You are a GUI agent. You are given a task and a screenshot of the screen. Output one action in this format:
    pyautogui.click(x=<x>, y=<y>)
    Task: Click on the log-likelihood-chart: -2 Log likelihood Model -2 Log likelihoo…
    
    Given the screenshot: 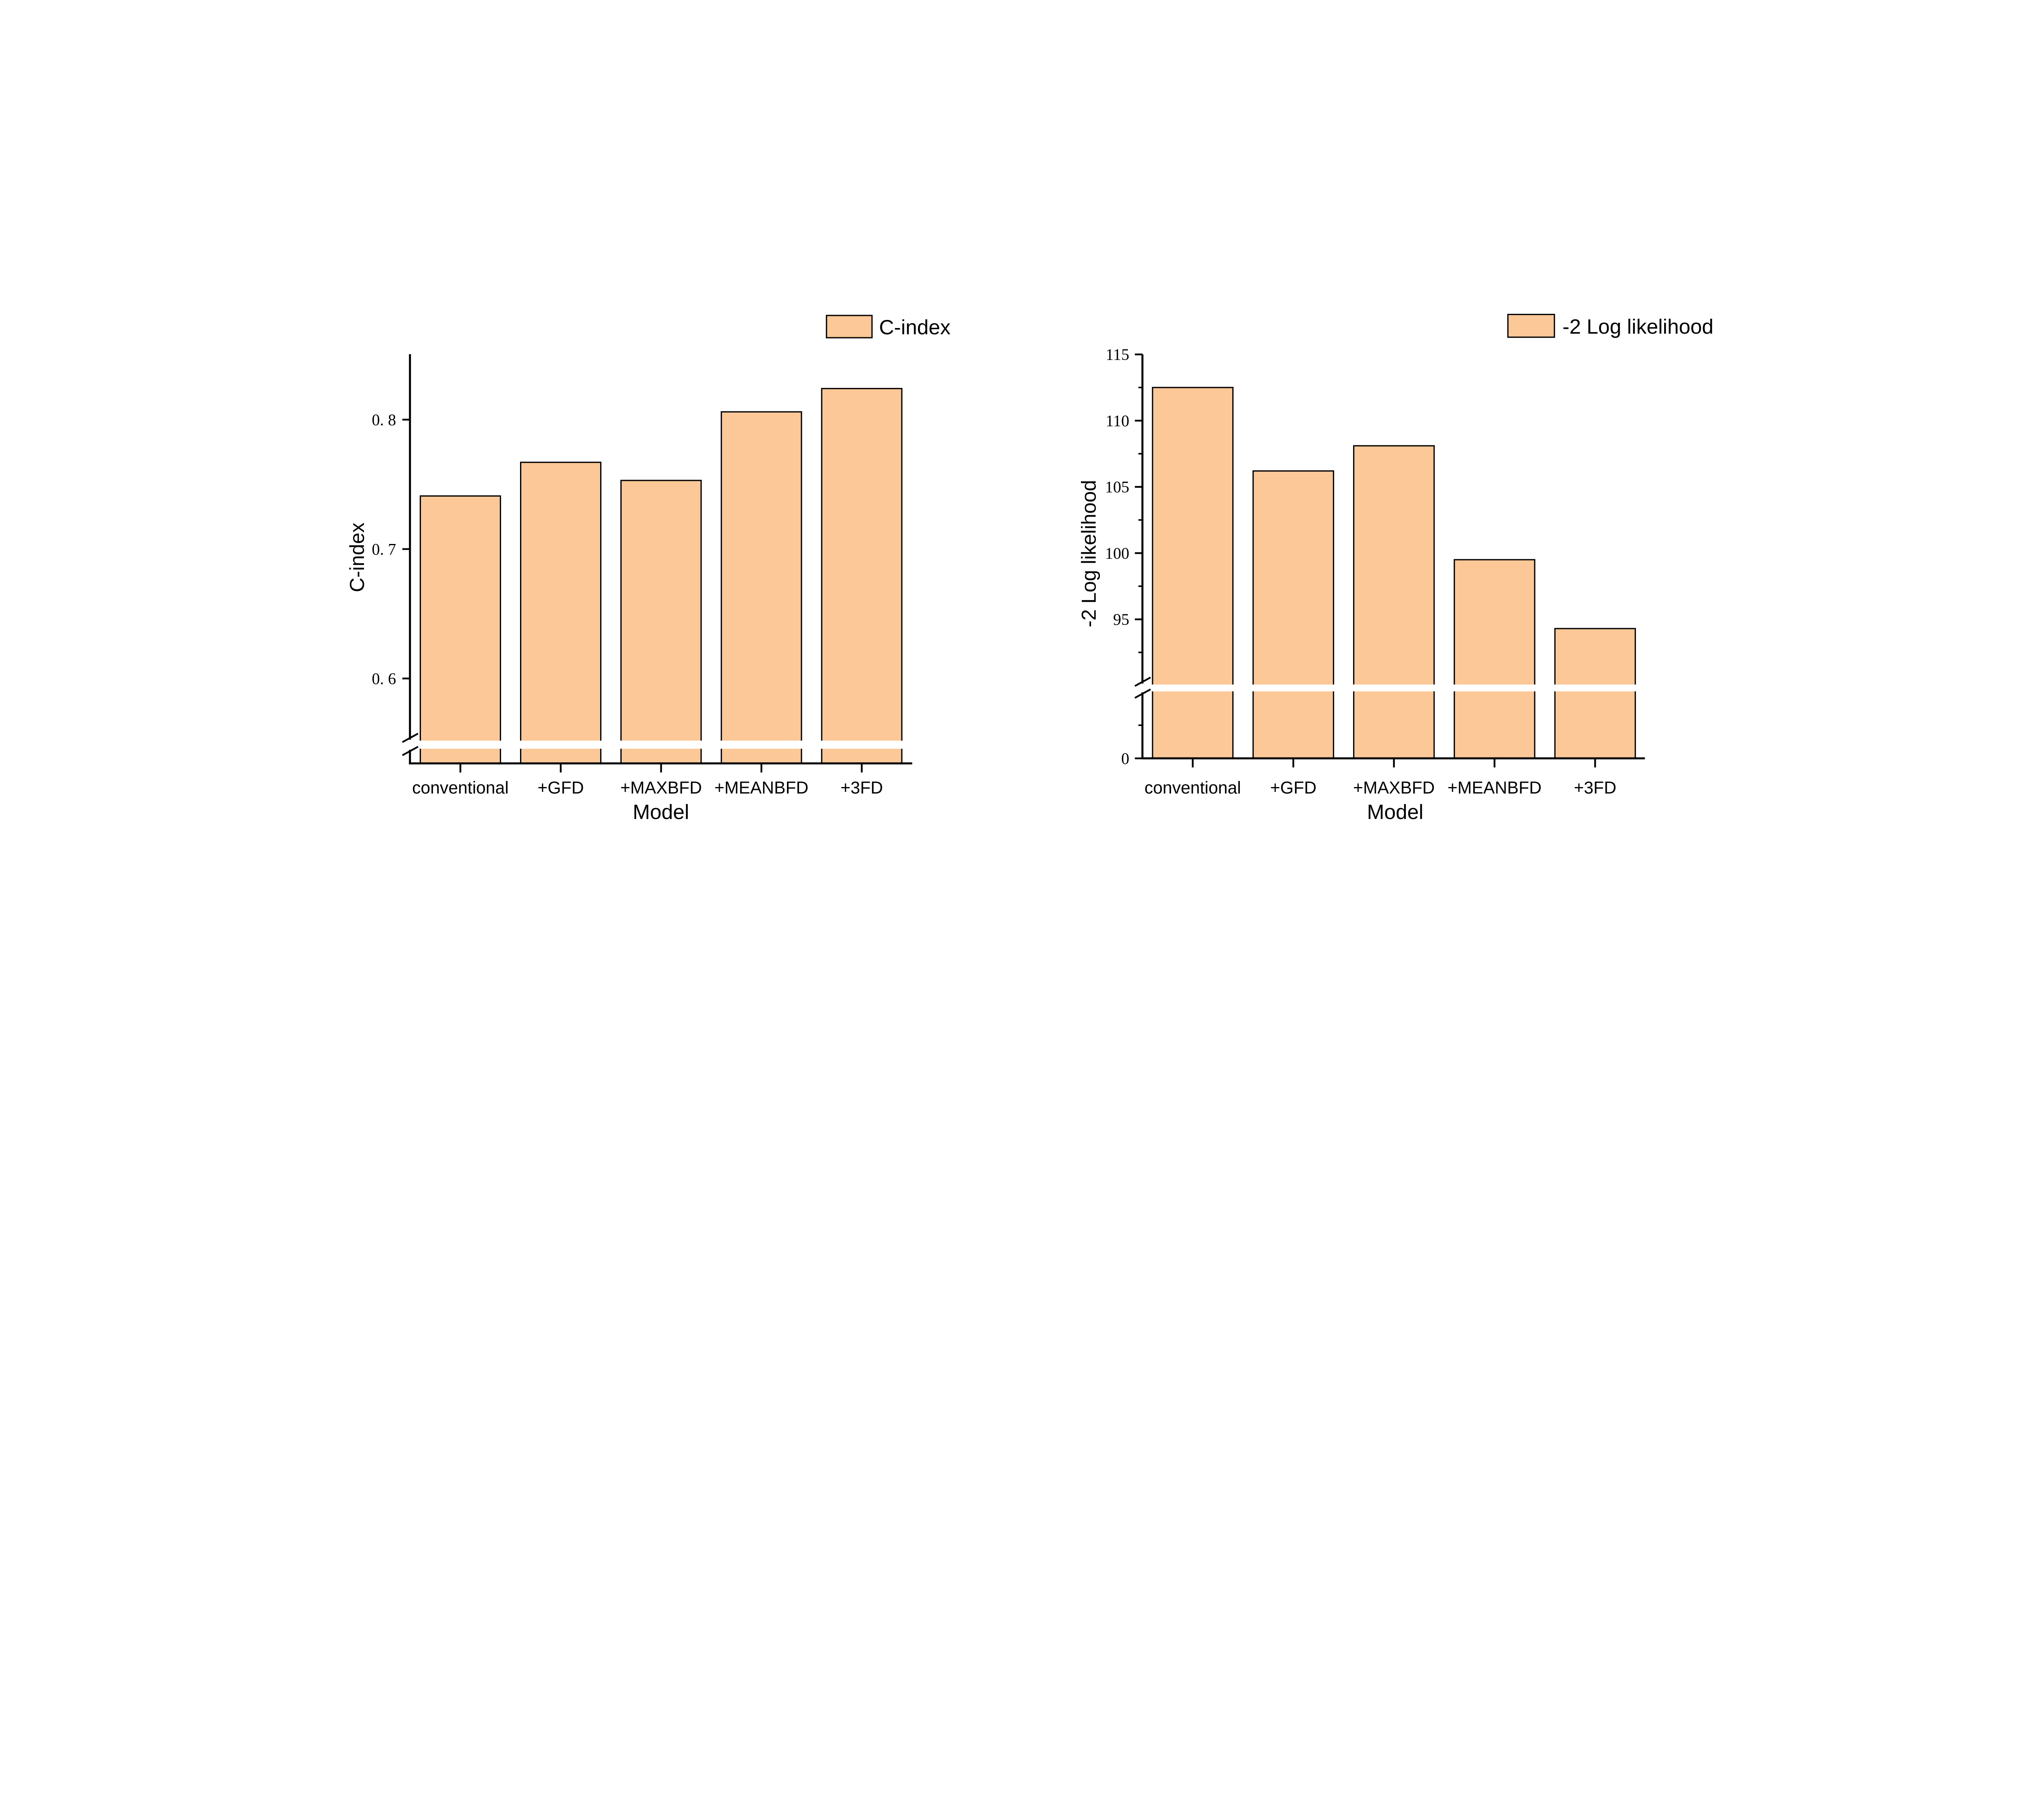 What is the action you would take?
    pyautogui.click(x=1395, y=568)
    